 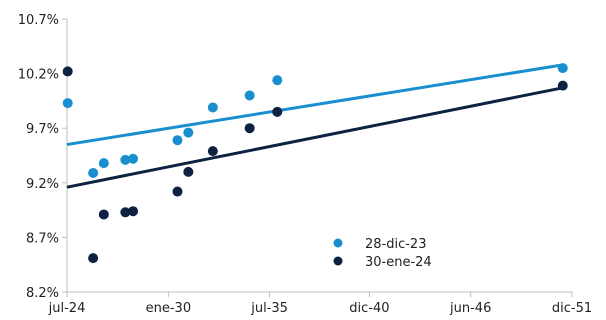 What do you see at coordinates (38, 75) in the screenshot?
I see `y-tick-label: 10.2%` at bounding box center [38, 75].